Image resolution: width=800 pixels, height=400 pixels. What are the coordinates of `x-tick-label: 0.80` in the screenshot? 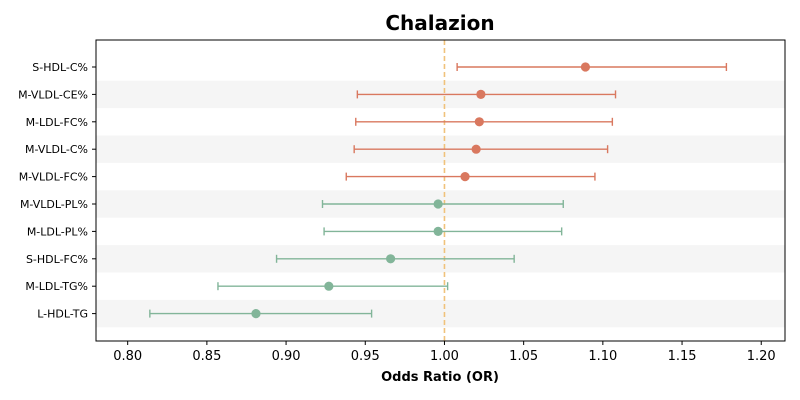 It's located at (127, 356).